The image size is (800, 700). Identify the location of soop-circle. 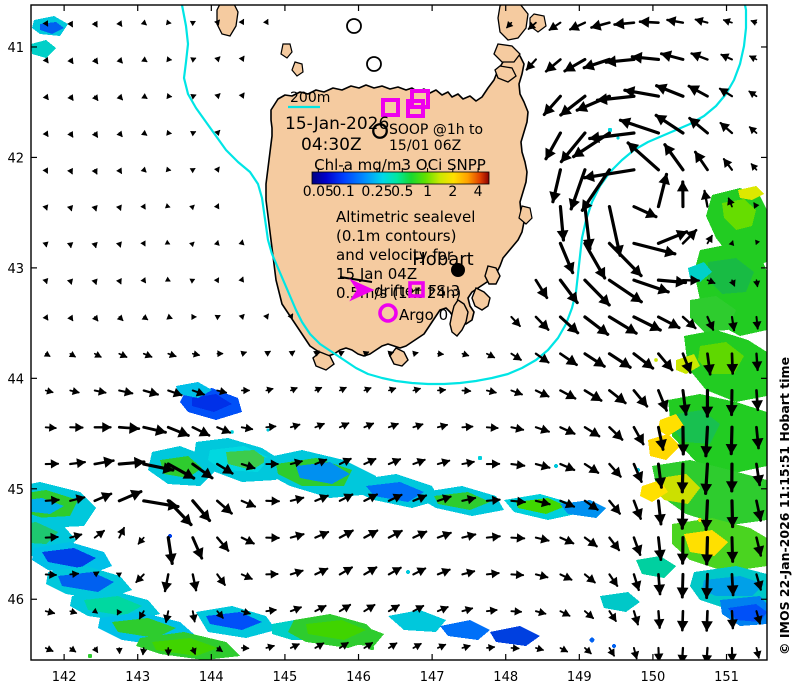
(374, 64).